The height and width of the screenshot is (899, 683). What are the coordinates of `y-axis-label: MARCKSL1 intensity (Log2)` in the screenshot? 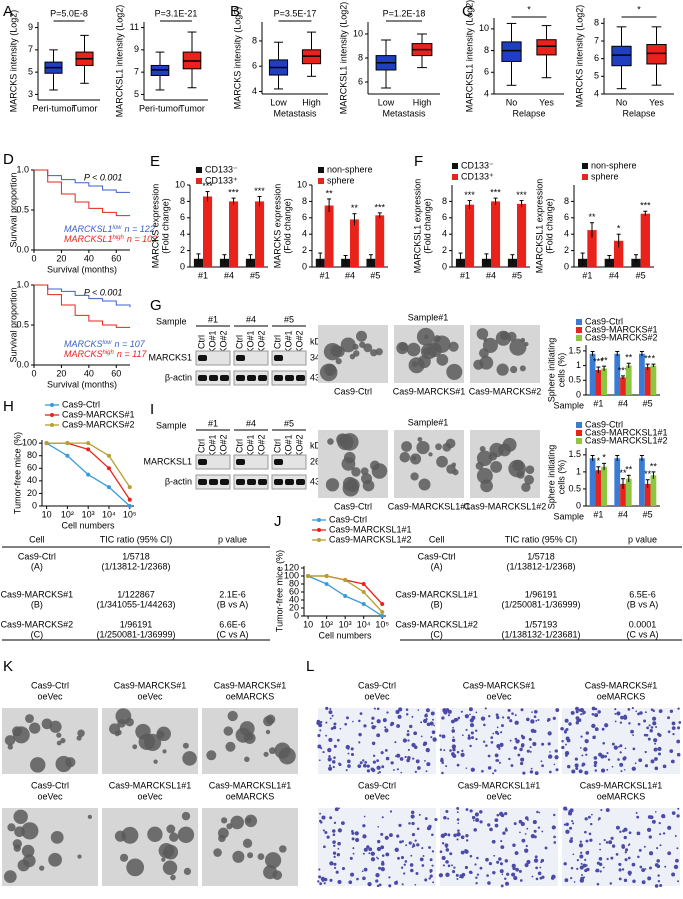 It's located at (469, 56).